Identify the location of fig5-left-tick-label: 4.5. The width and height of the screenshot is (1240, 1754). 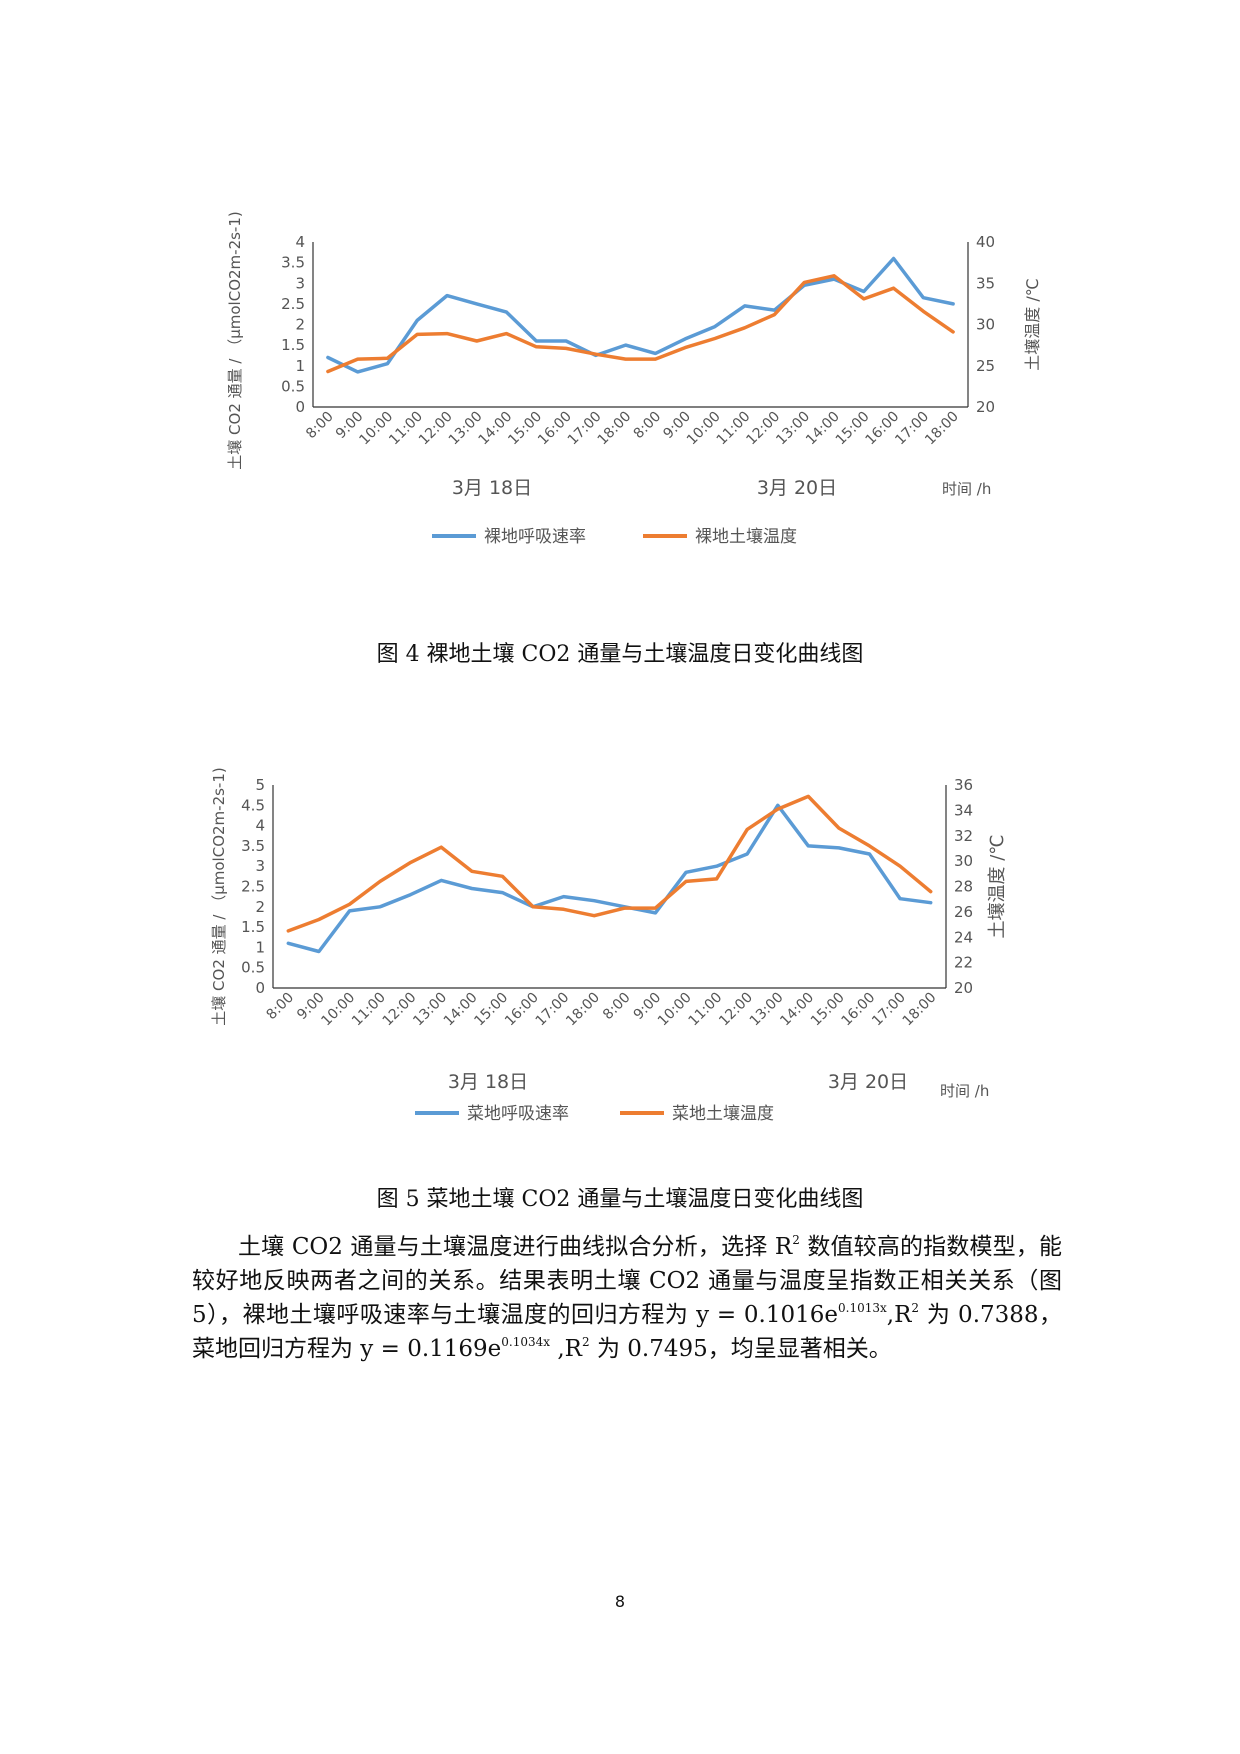
(253, 805).